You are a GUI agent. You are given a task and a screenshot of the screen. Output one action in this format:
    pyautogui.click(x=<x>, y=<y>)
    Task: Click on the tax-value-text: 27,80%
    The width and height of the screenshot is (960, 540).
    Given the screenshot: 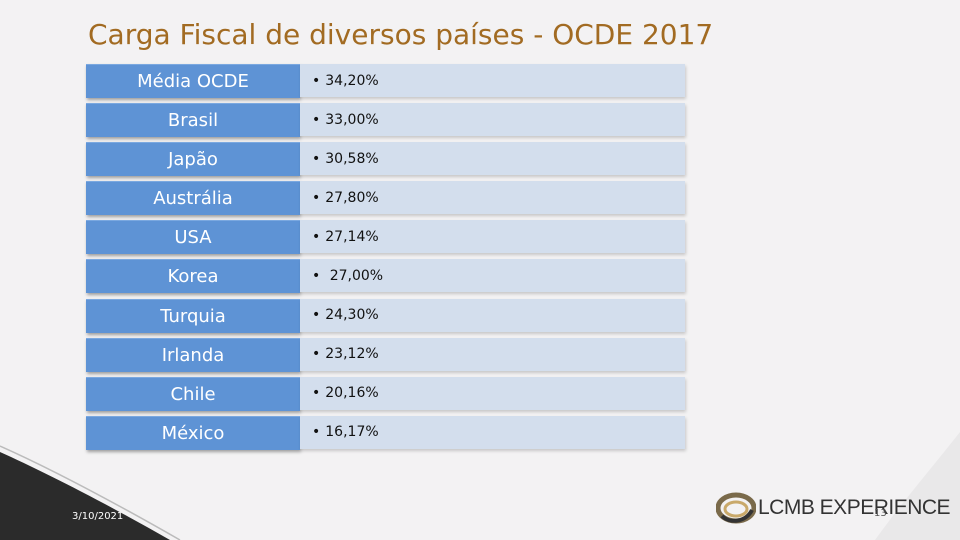 What is the action you would take?
    pyautogui.click(x=352, y=197)
    